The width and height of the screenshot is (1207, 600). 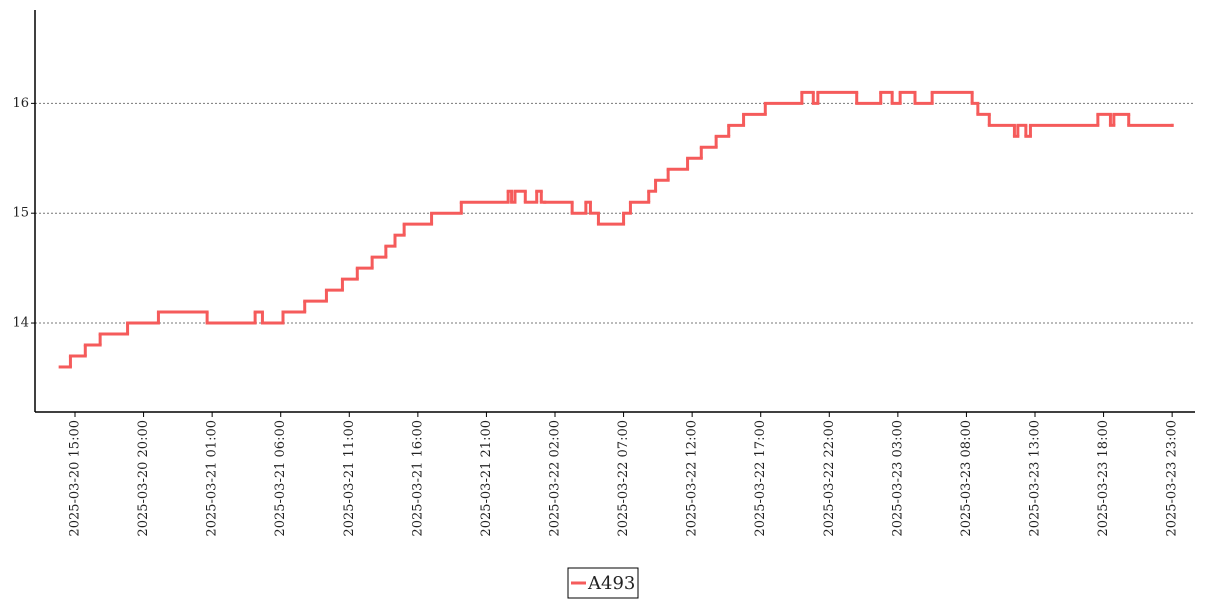 What do you see at coordinates (349, 478) in the screenshot?
I see `x-tick-label: 2025-03-21 11:00` at bounding box center [349, 478].